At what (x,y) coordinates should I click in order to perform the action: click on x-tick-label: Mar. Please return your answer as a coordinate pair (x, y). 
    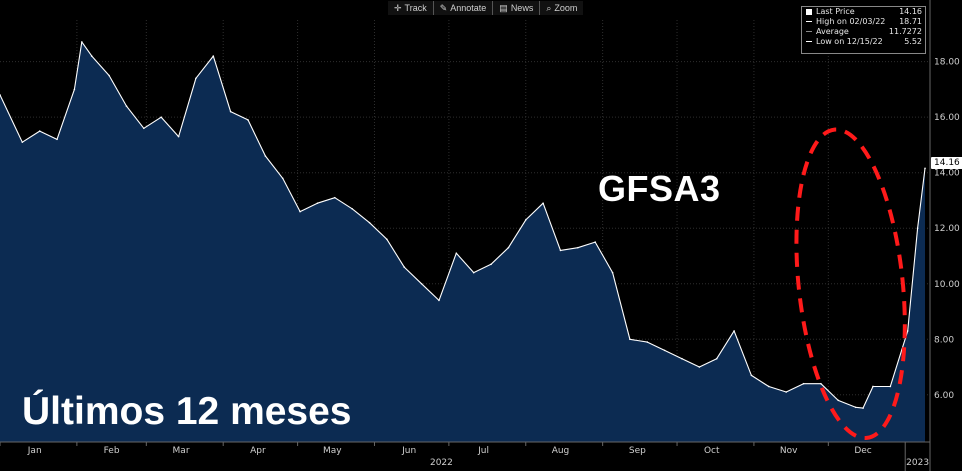
    Looking at the image, I should click on (181, 451).